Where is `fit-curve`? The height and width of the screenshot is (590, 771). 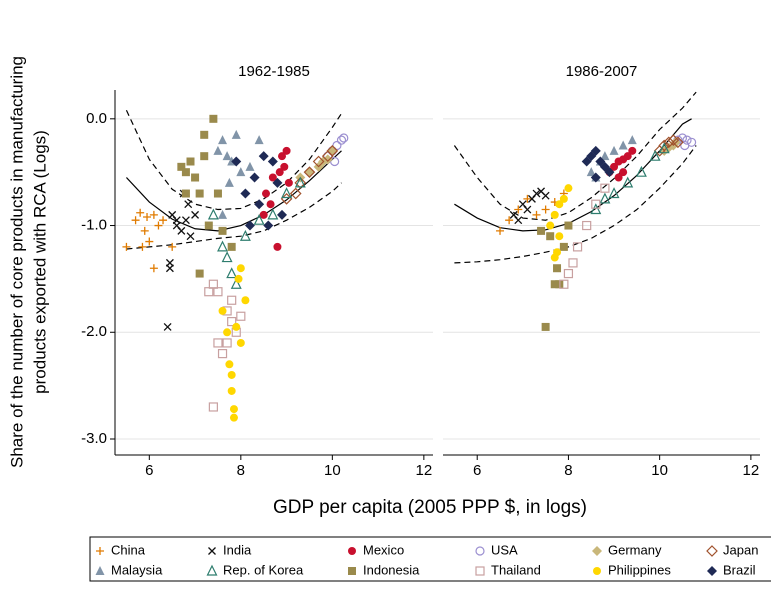
fit-curve is located at coordinates (575, 156).